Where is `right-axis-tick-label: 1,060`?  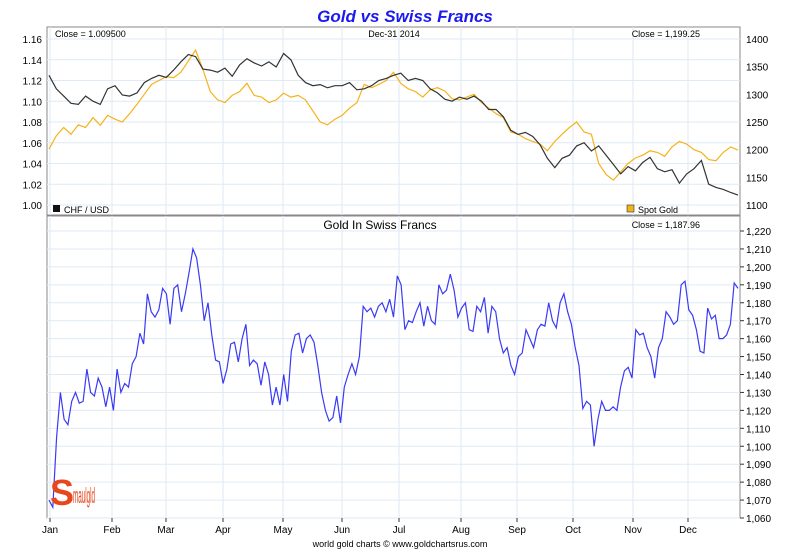
right-axis-tick-label: 1,060 is located at coordinates (758, 519).